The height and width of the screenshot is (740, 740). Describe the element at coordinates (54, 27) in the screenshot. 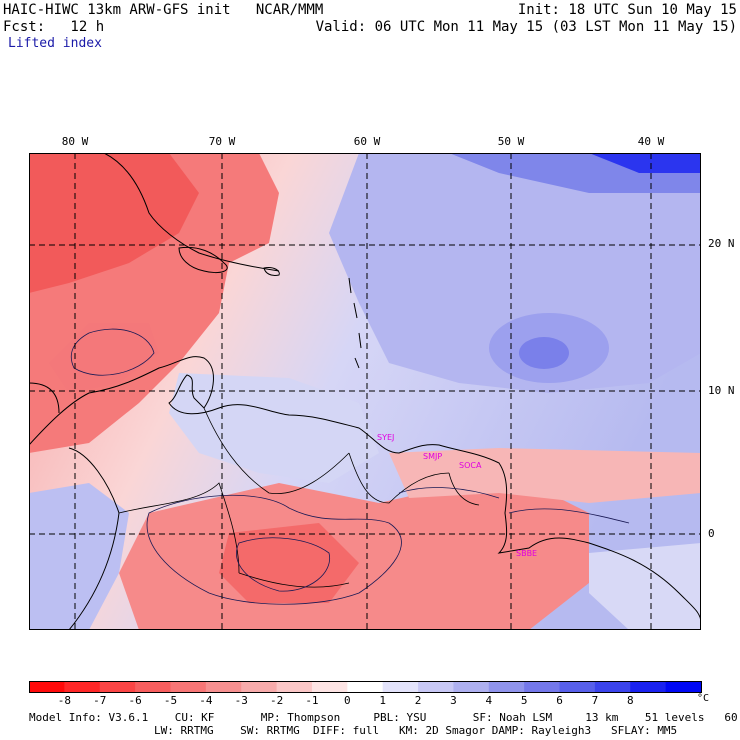

I see `forecast-hour: Fcst: 12 h` at that location.